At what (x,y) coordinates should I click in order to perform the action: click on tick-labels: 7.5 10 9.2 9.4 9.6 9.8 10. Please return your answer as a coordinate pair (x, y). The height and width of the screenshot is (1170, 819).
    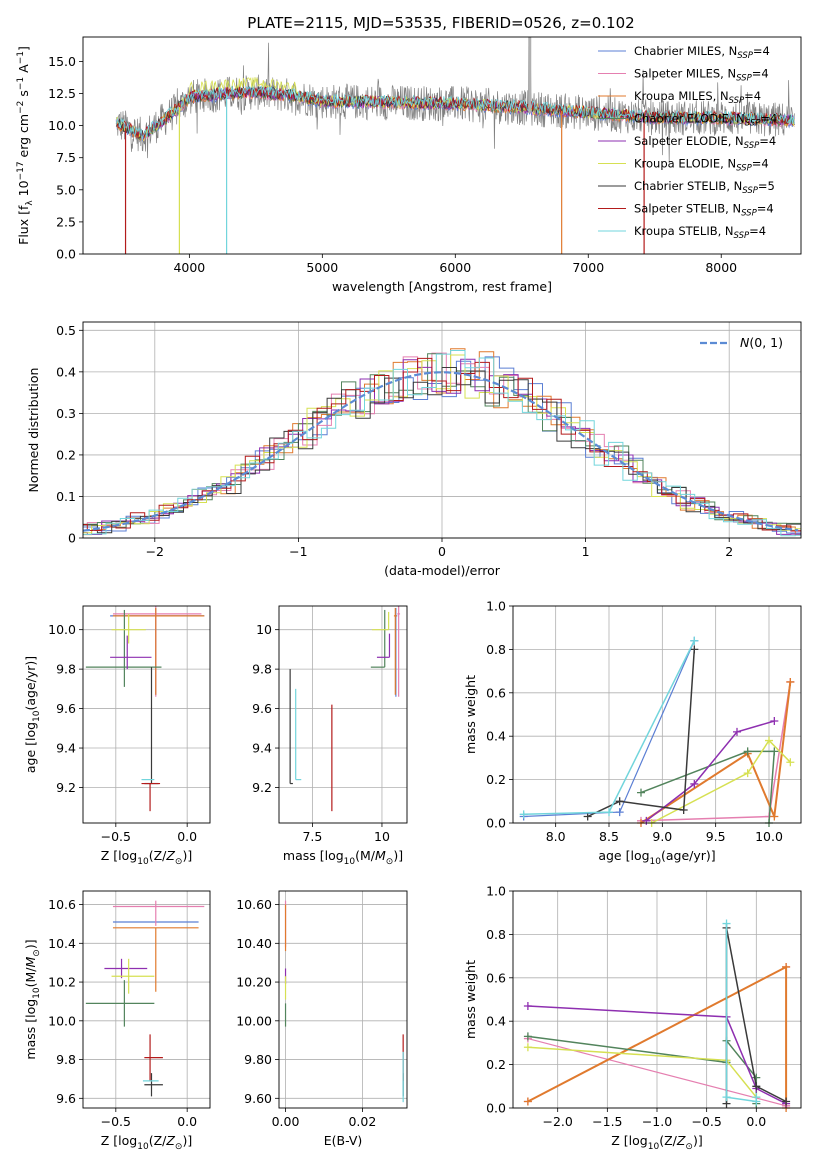
    Looking at the image, I should click on (321, 733).